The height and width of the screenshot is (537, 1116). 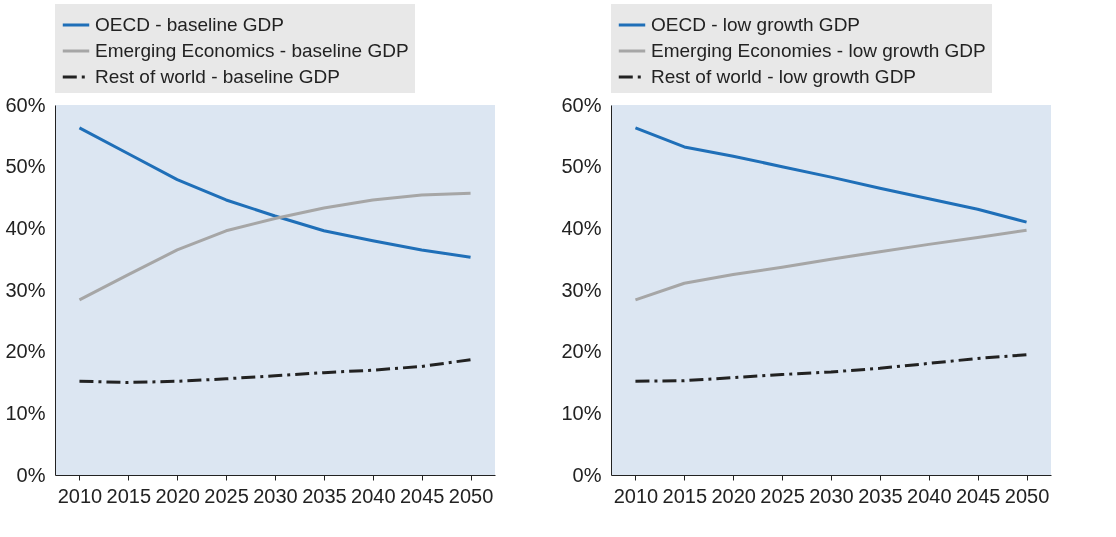 What do you see at coordinates (784, 76) in the screenshot?
I see `legend-label: Rest of world - low growth GDP` at bounding box center [784, 76].